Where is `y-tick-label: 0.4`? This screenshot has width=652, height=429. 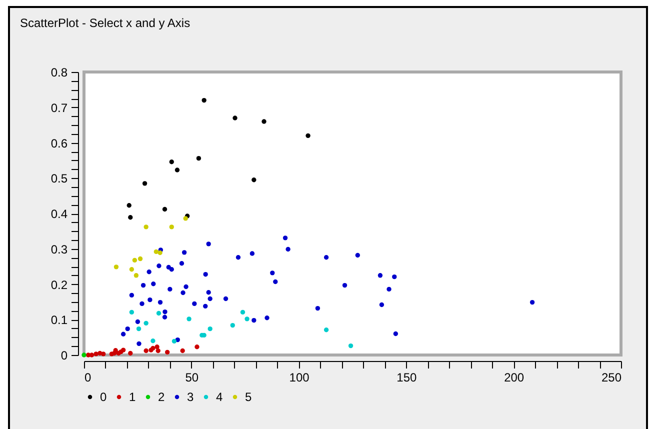
y-tick-label: 0.4 is located at coordinates (59, 214).